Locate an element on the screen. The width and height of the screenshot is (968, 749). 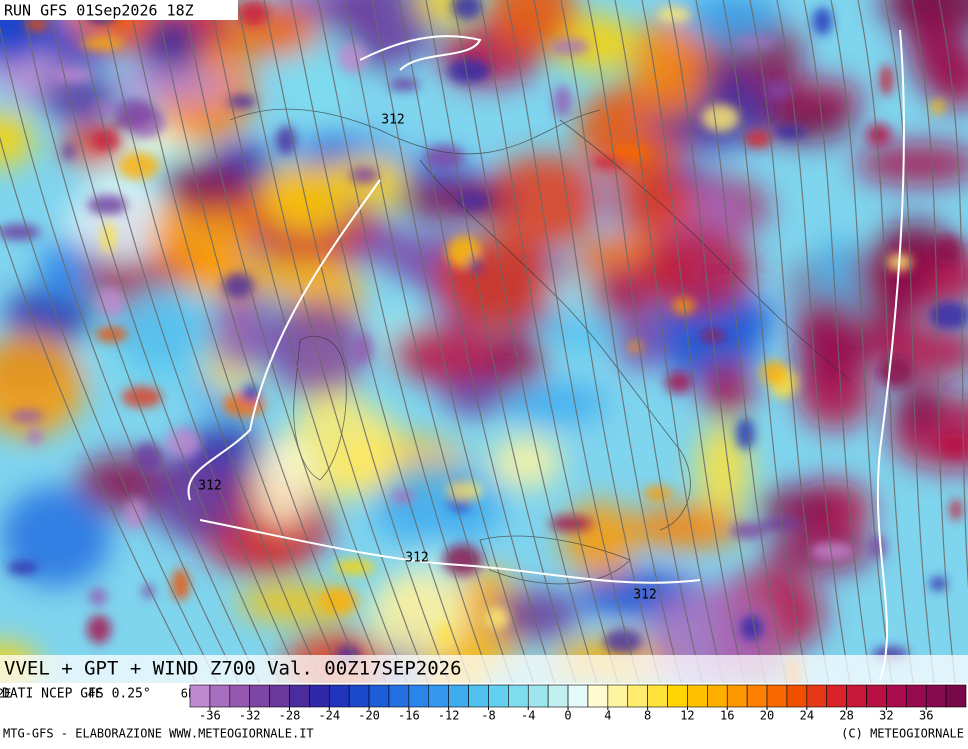
lon-label: 4E is located at coordinates (95, 694).